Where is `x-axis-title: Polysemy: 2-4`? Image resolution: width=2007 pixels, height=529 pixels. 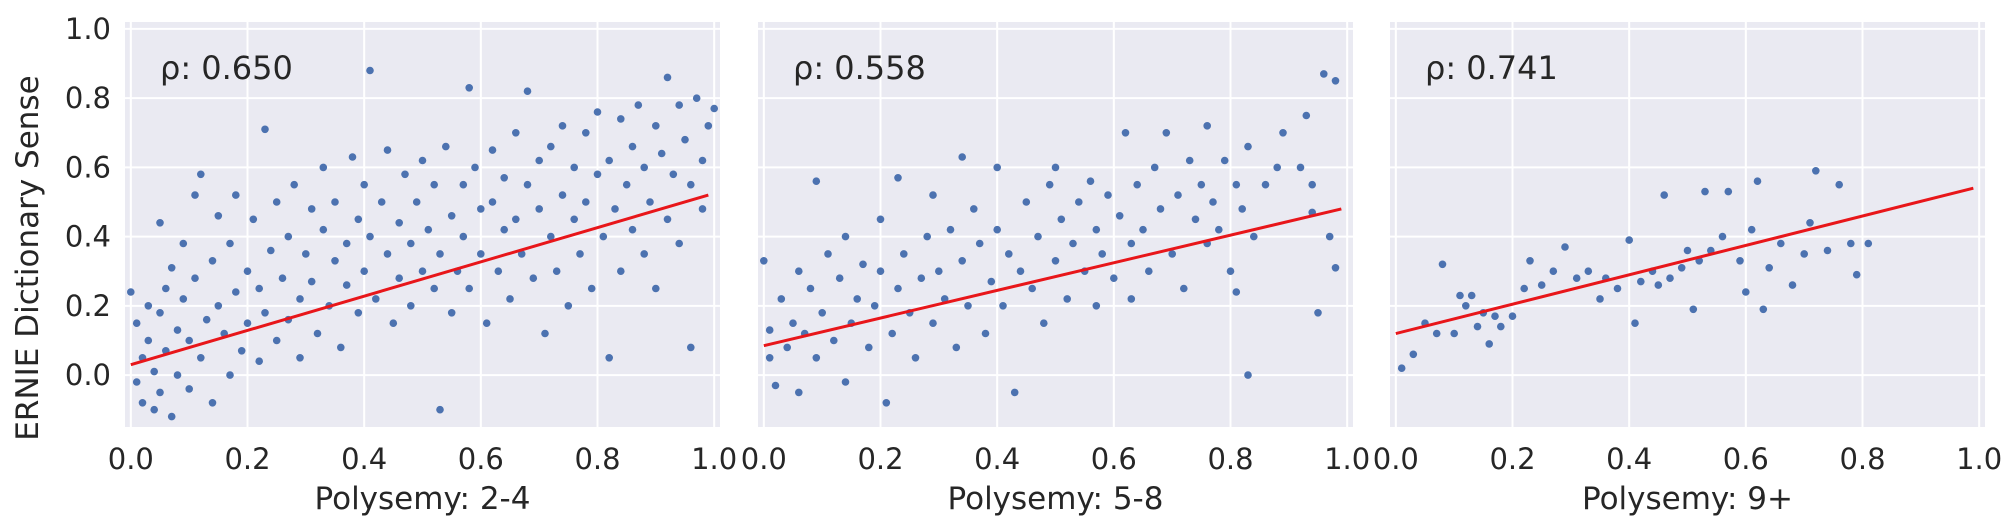 x-axis-title: Polysemy: 2-4 is located at coordinates (423, 499).